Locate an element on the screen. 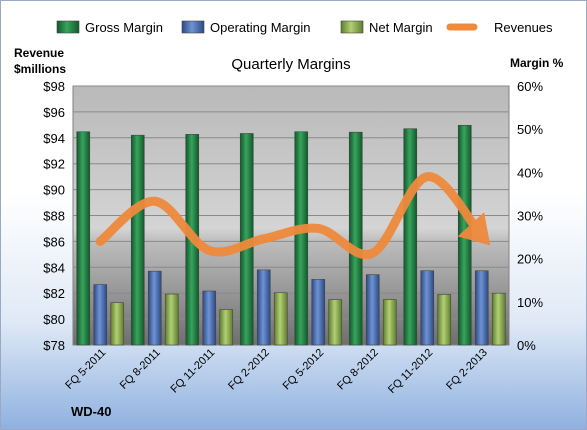 Image resolution: width=587 pixels, height=430 pixels. category-label: FQ 8-2011 is located at coordinates (140, 369).